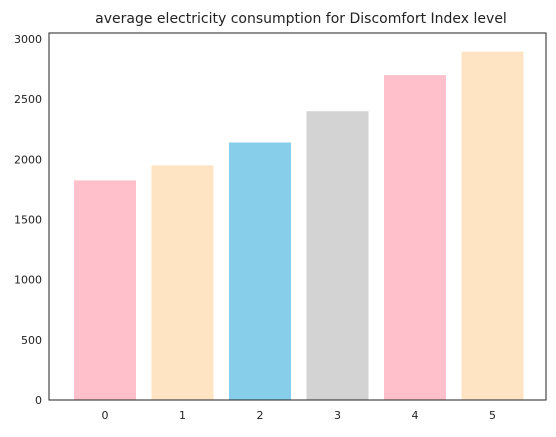  I want to click on y-tick-label: 500, so click(31, 340).